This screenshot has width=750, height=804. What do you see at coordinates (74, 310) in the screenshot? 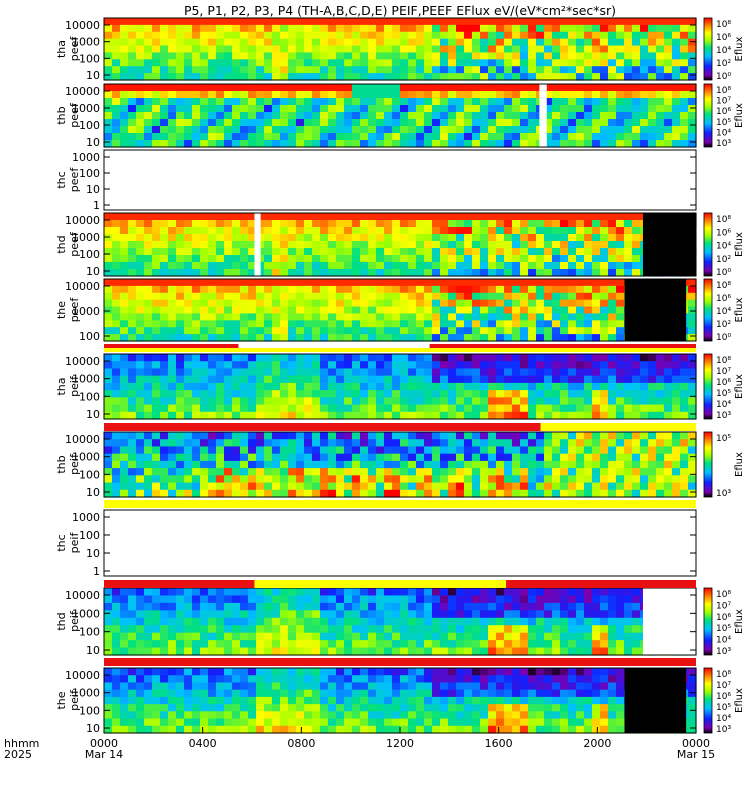
I see `y-axis-label: peef` at bounding box center [74, 310].